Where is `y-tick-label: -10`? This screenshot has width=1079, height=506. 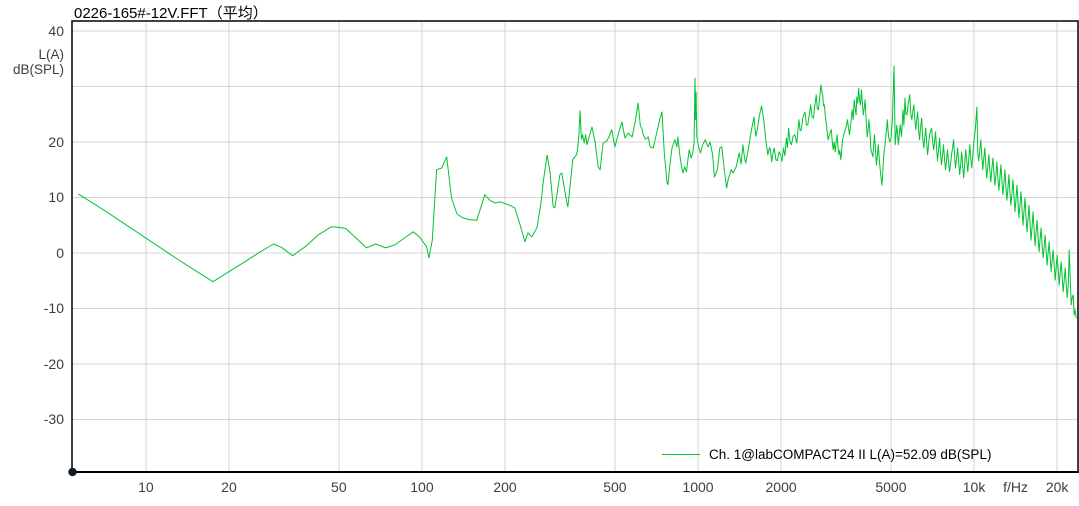
y-tick-label: -10 is located at coordinates (53, 308).